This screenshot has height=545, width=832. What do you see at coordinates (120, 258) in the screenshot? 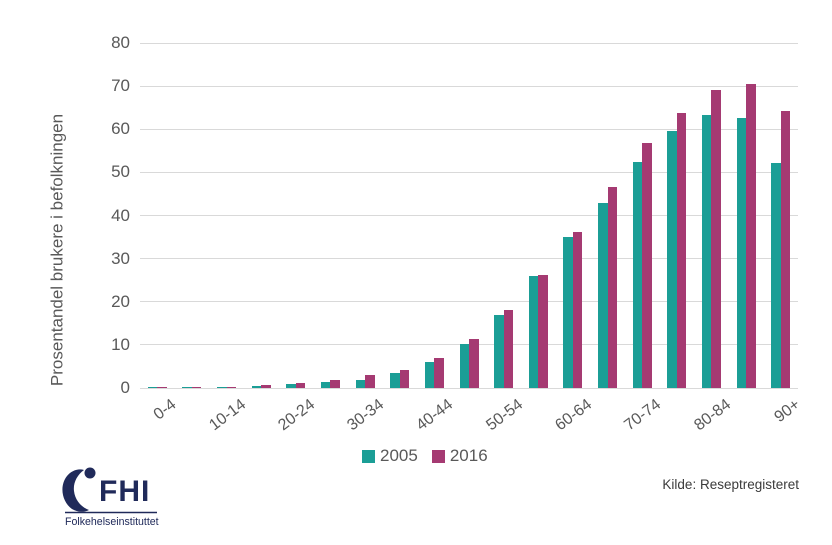
I see `y-tick-label-30: 30` at bounding box center [120, 258].